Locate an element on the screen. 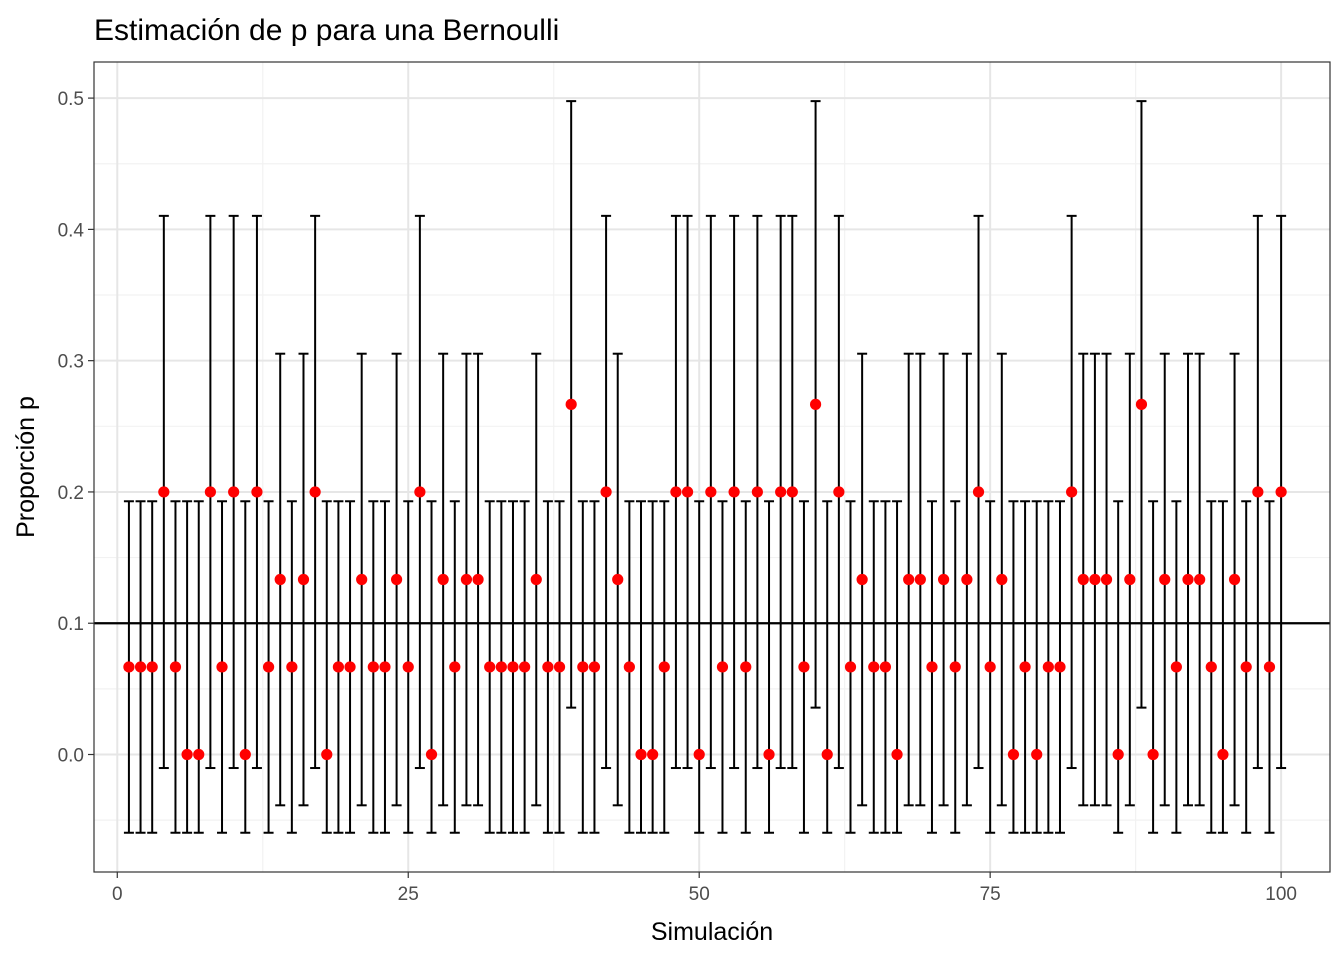  y-axis: 0.0 0.1 0.2 0.3 0.4 0.5 is located at coordinates (76, 428).